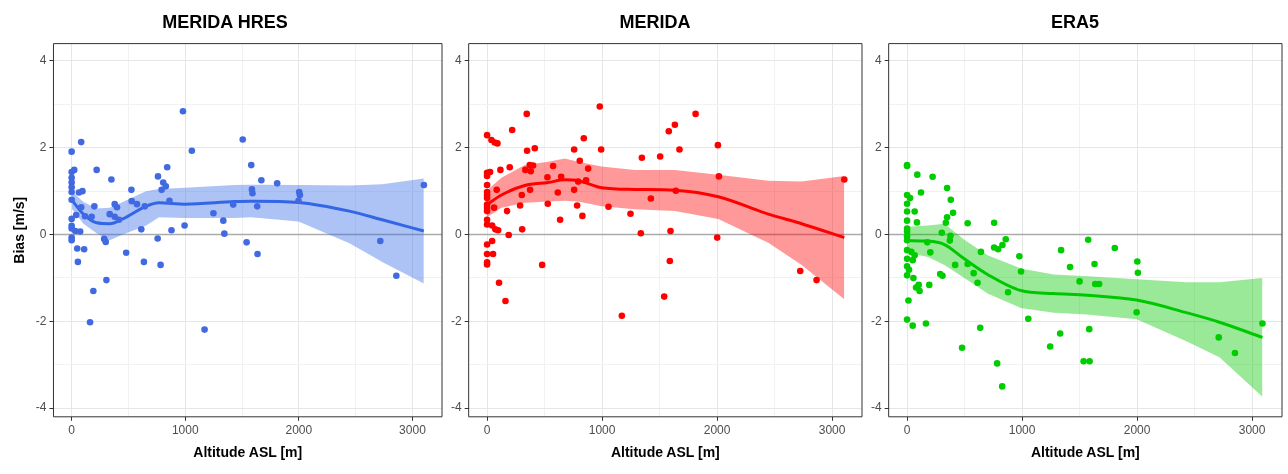 The width and height of the screenshot is (1288, 474). What do you see at coordinates (1075, 21) in the screenshot?
I see `chart-title: ERA5` at bounding box center [1075, 21].